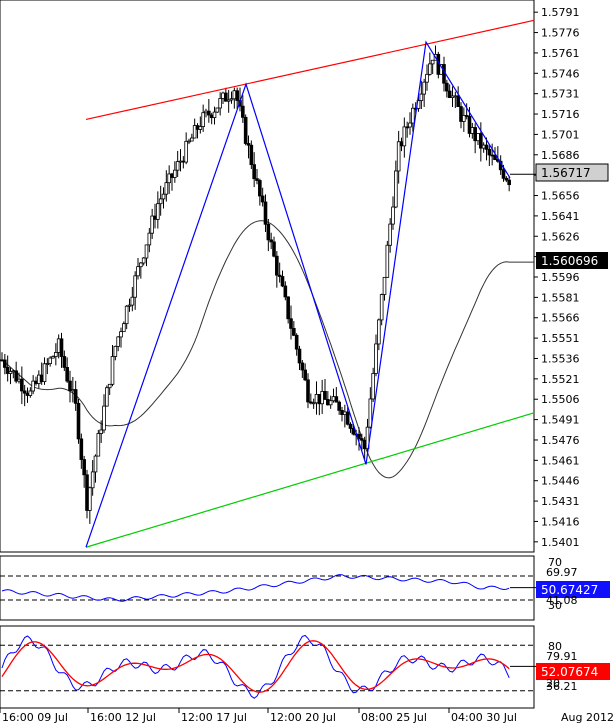  What do you see at coordinates (560, 236) in the screenshot?
I see `y-tick-label: 1.5626` at bounding box center [560, 236].